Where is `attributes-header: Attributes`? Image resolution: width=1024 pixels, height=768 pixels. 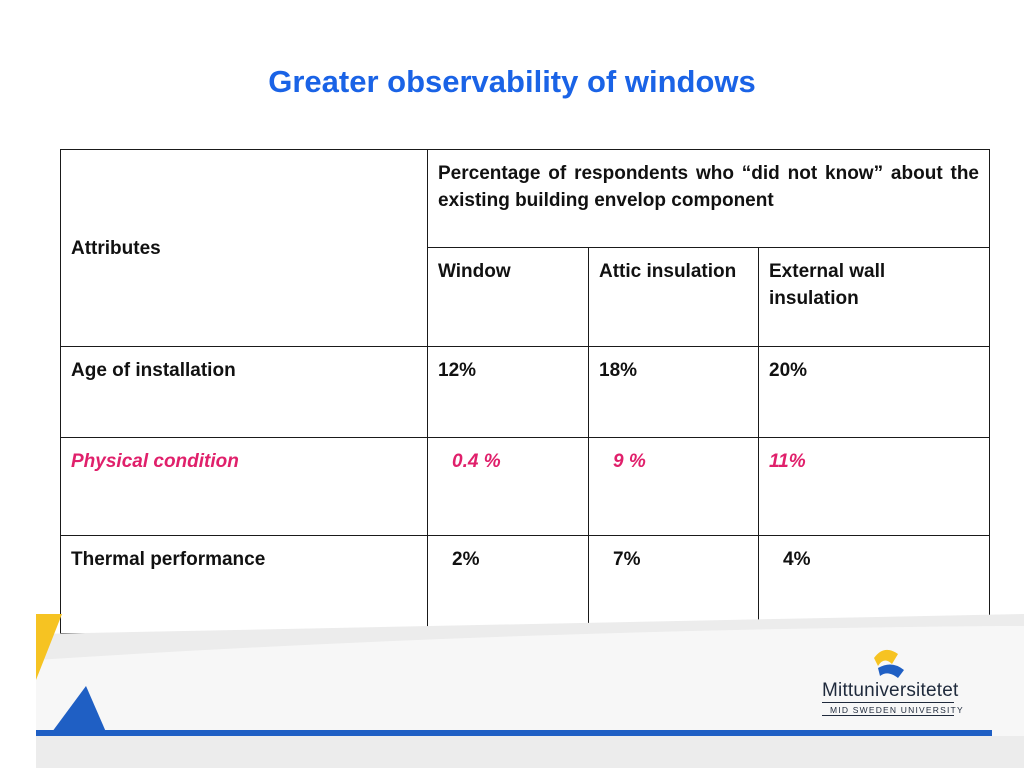 attributes-header: Attributes is located at coordinates (116, 248).